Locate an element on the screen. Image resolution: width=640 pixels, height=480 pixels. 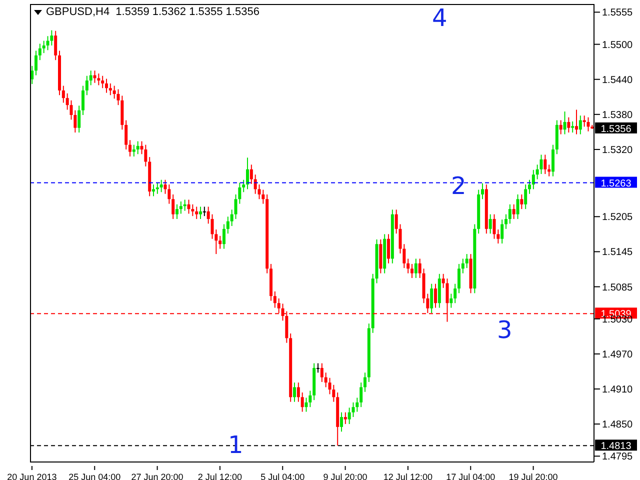
ref-line-label: 1.4813 is located at coordinates (616, 446).